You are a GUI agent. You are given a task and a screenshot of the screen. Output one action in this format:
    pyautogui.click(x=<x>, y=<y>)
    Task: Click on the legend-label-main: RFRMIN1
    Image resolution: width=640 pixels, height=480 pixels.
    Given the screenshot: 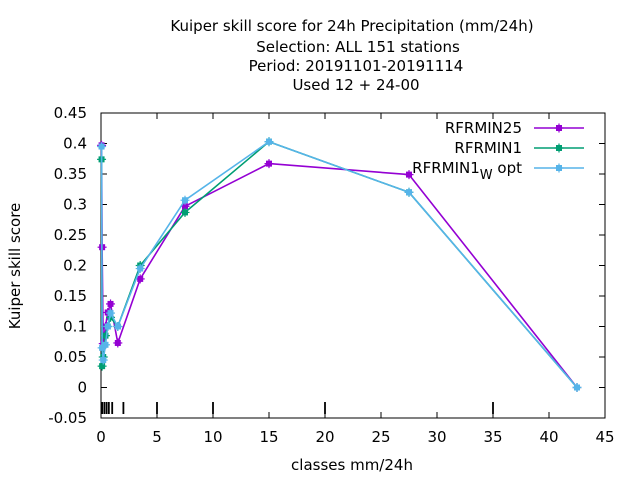 What is the action you would take?
    pyautogui.click(x=446, y=168)
    